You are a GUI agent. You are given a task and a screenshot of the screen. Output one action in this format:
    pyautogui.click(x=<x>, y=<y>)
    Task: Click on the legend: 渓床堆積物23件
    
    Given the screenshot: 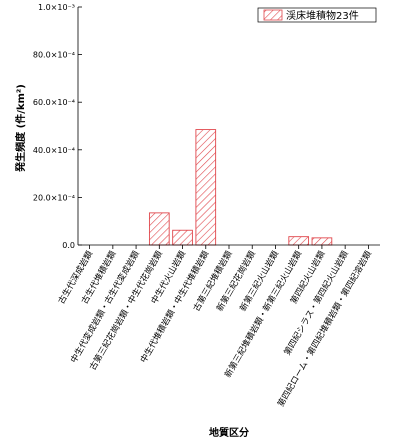 What is the action you would take?
    pyautogui.click(x=317, y=15)
    